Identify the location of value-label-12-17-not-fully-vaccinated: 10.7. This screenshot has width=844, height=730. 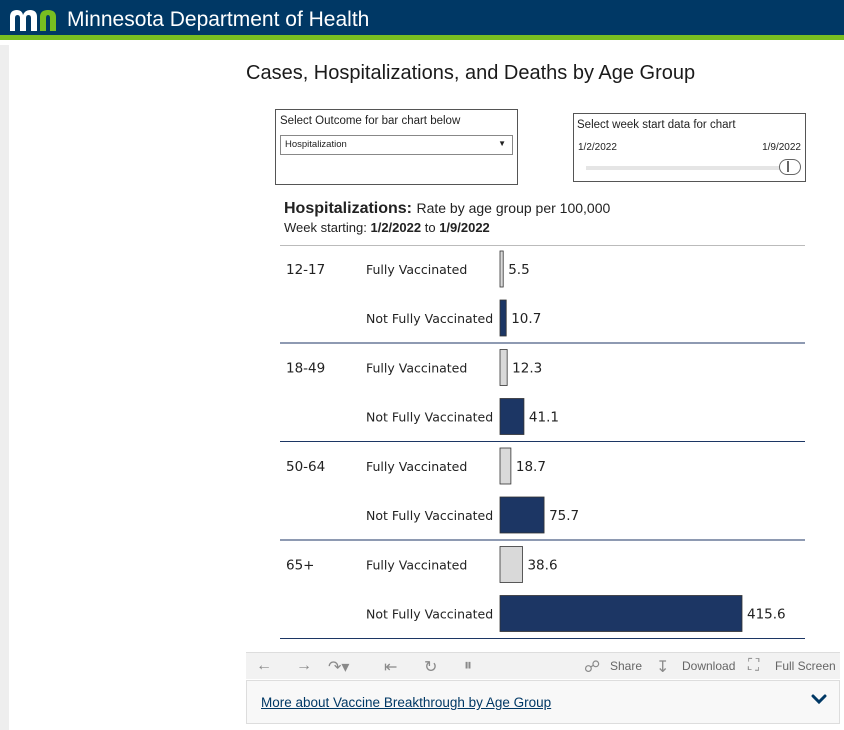
(526, 319).